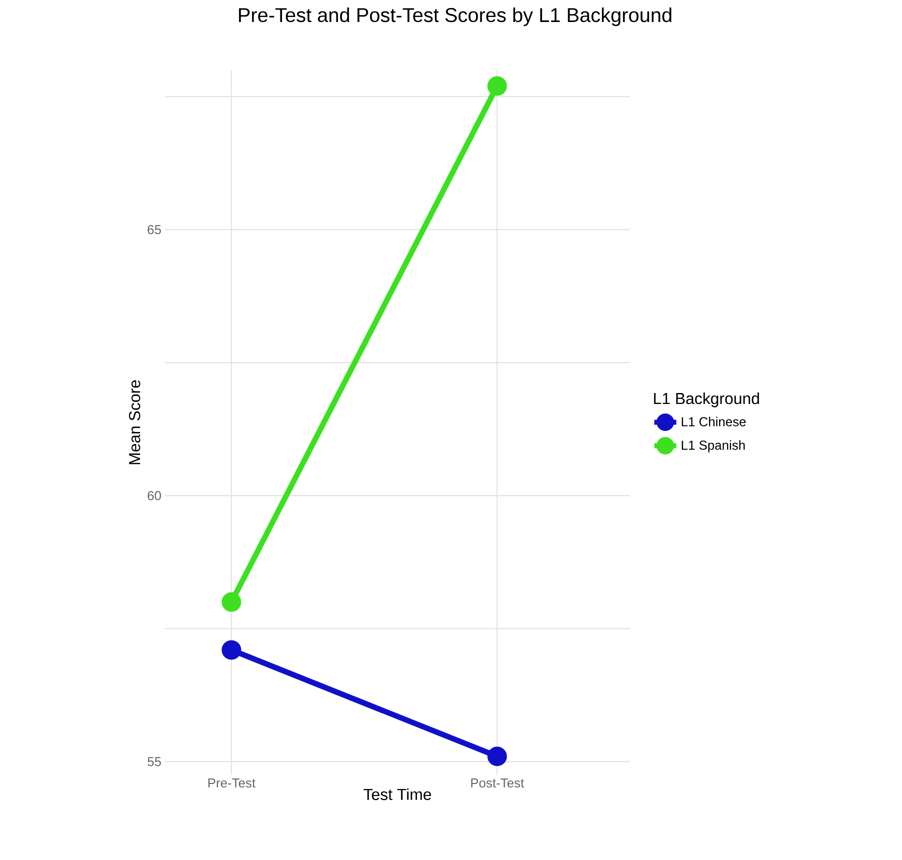 The height and width of the screenshot is (860, 902). Describe the element at coordinates (497, 783) in the screenshot. I see `x-tick-label: Post-Test` at that location.